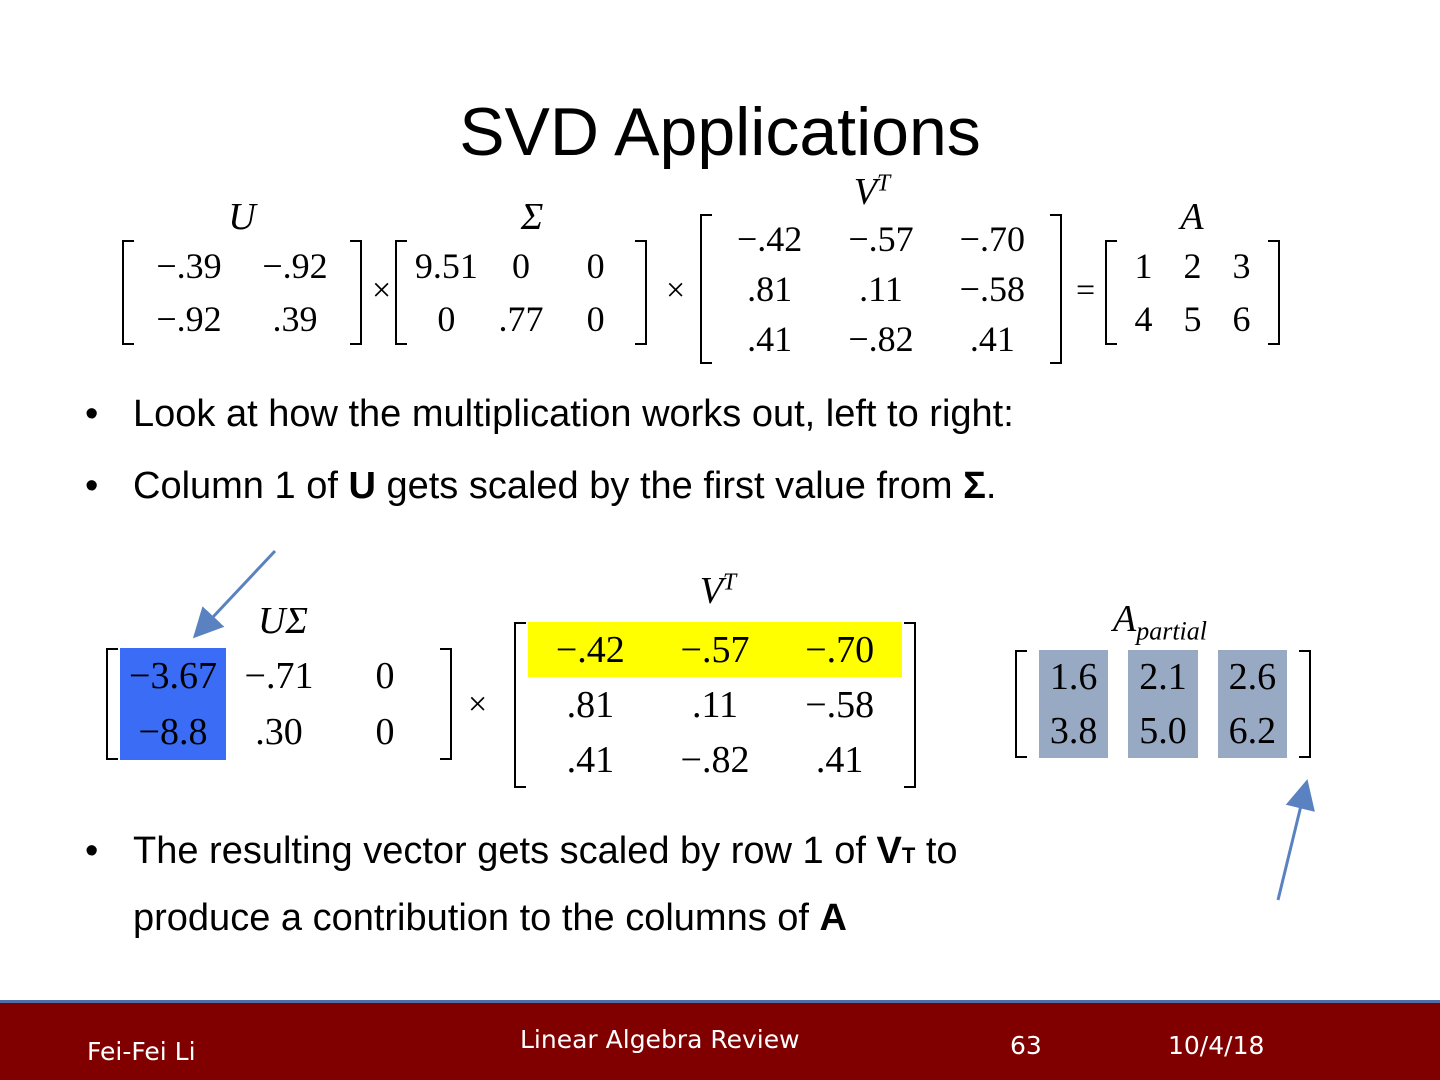 The width and height of the screenshot is (1440, 1080). Describe the element at coordinates (833, 918) in the screenshot. I see `bold-a: A` at that location.